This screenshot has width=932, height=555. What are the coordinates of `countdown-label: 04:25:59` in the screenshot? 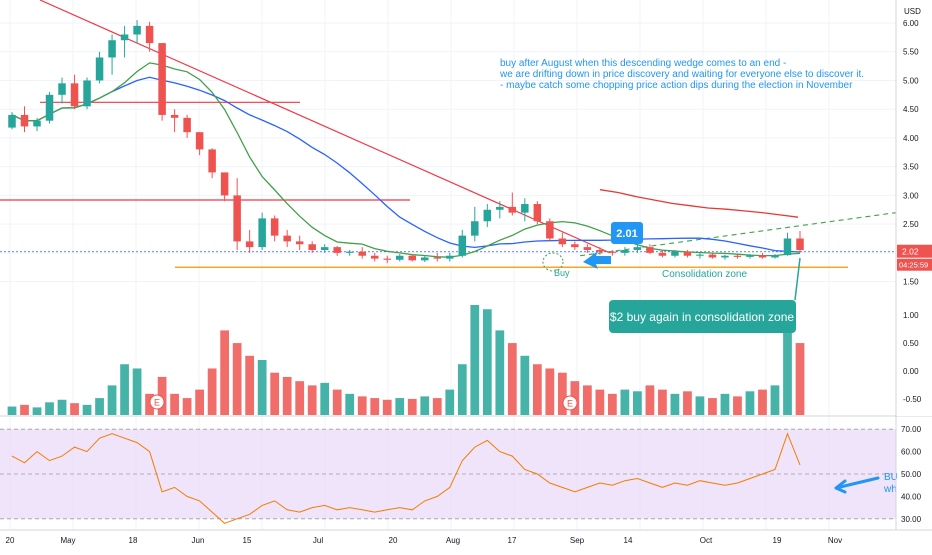 It's located at (913, 265).